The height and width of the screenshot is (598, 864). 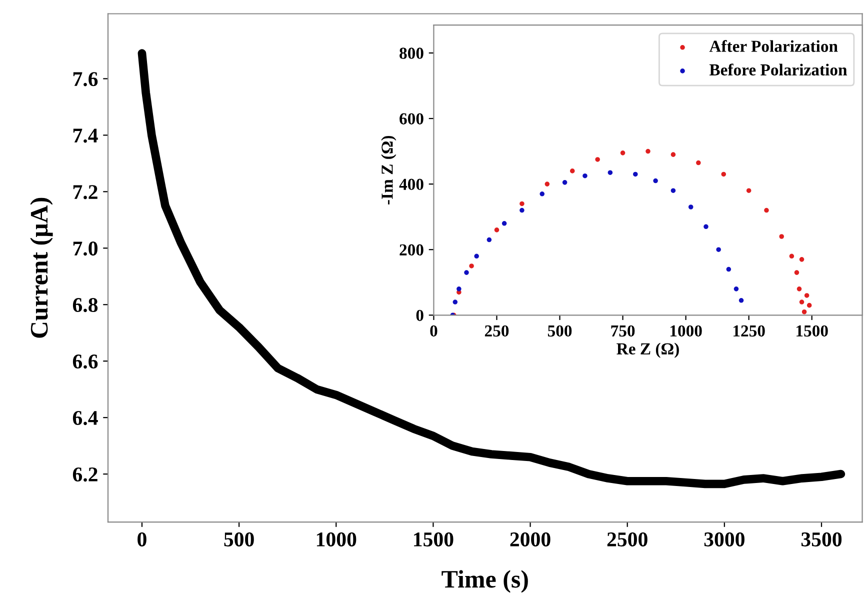 What do you see at coordinates (85, 79) in the screenshot?
I see `y-tick-label: 7.6` at bounding box center [85, 79].